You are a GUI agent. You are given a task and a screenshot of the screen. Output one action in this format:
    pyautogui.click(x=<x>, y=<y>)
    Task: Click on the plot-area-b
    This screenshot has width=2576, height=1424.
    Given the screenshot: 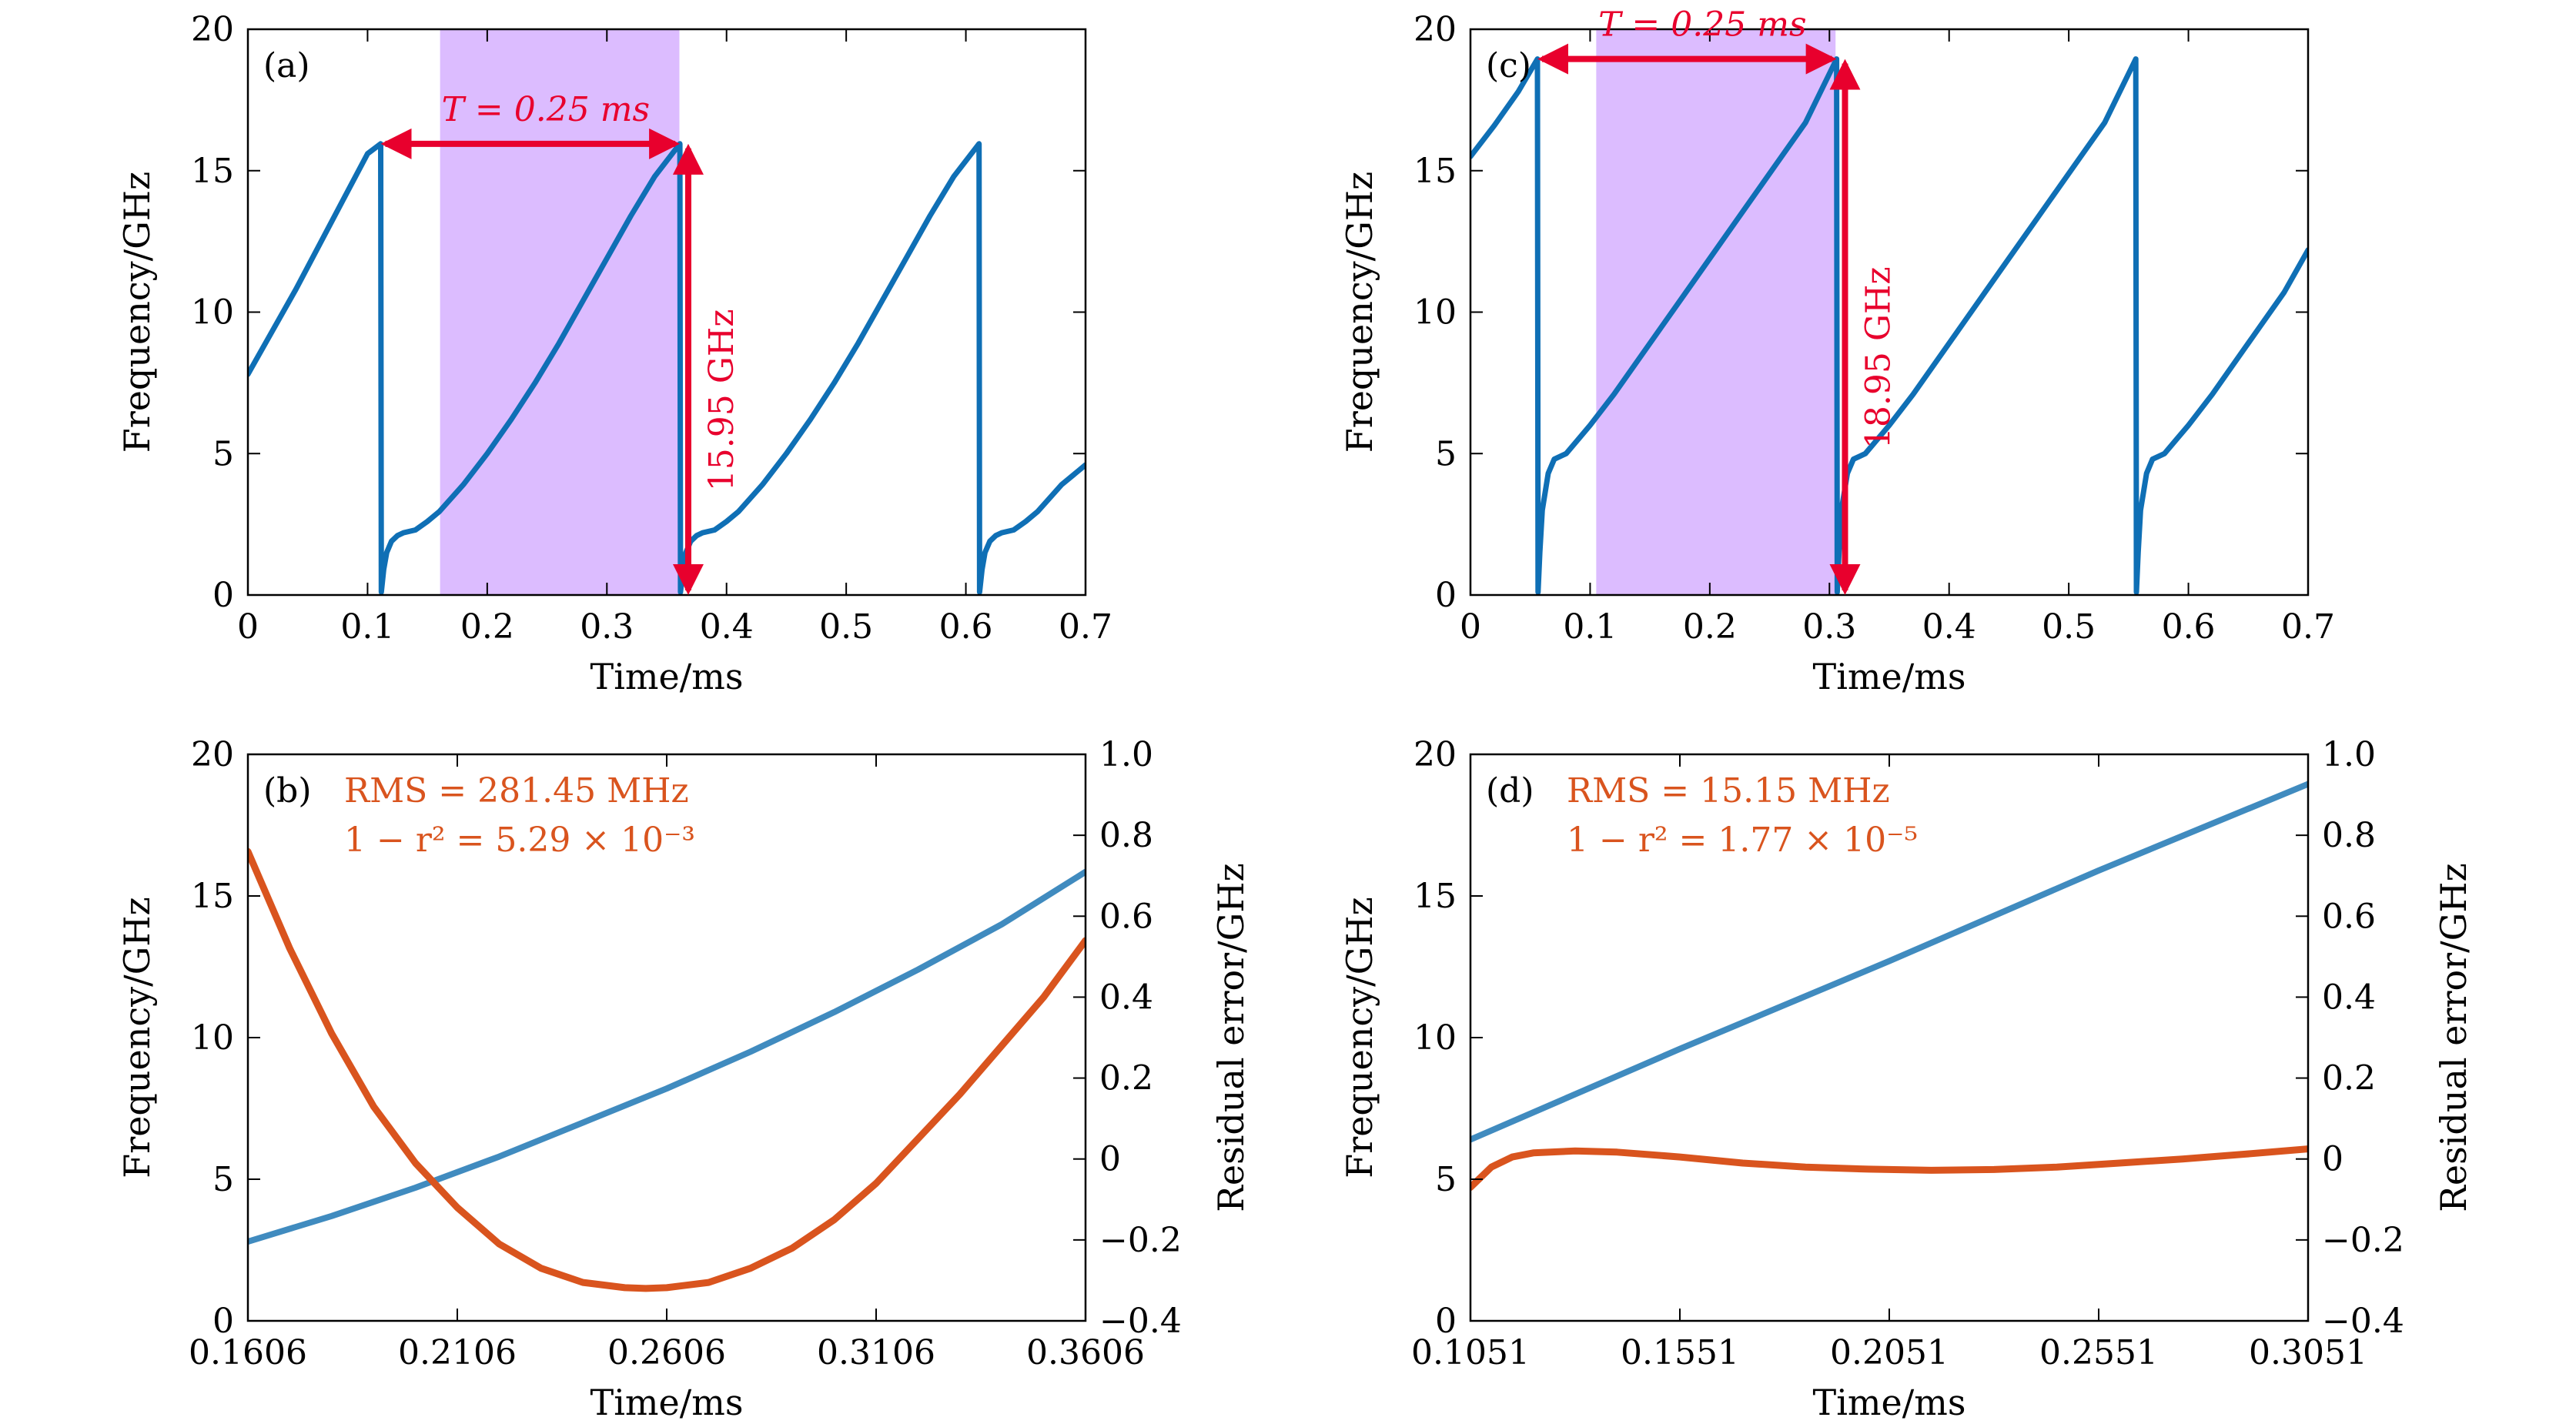 What is the action you would take?
    pyautogui.click(x=667, y=1069)
    